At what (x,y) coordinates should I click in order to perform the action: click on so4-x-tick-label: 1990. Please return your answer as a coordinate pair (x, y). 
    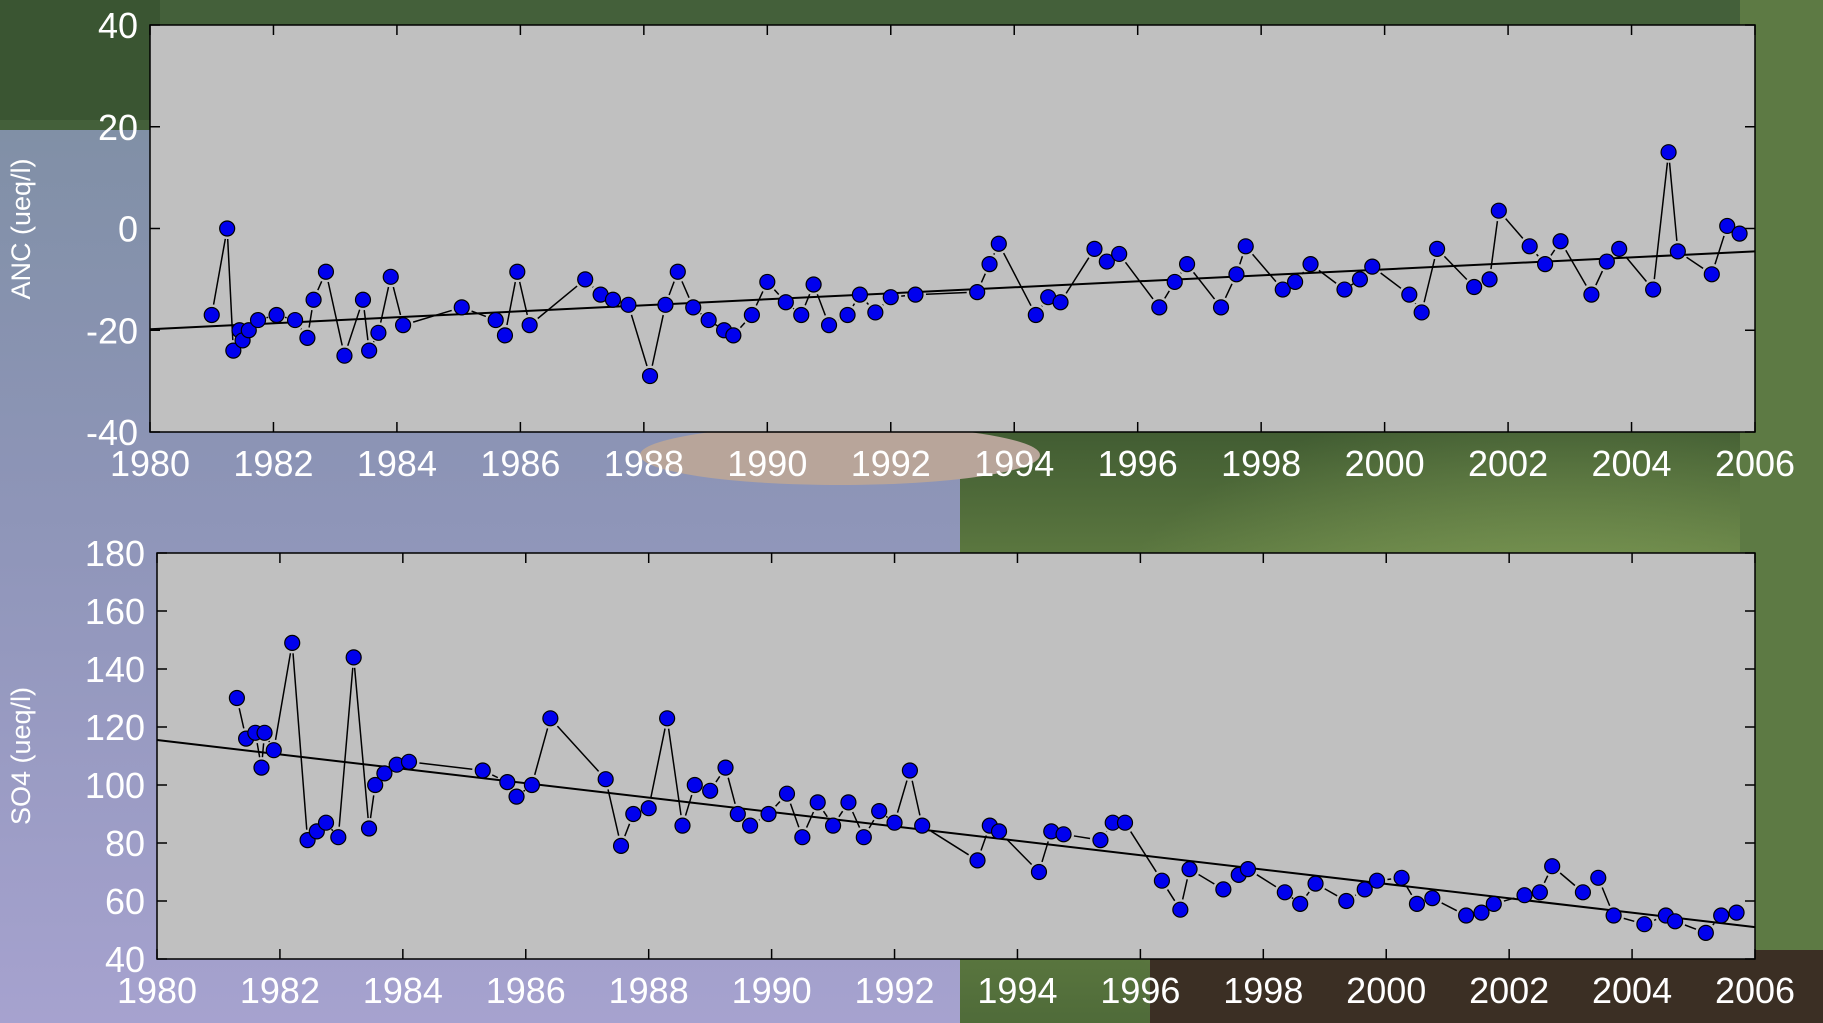
    Looking at the image, I should click on (772, 990).